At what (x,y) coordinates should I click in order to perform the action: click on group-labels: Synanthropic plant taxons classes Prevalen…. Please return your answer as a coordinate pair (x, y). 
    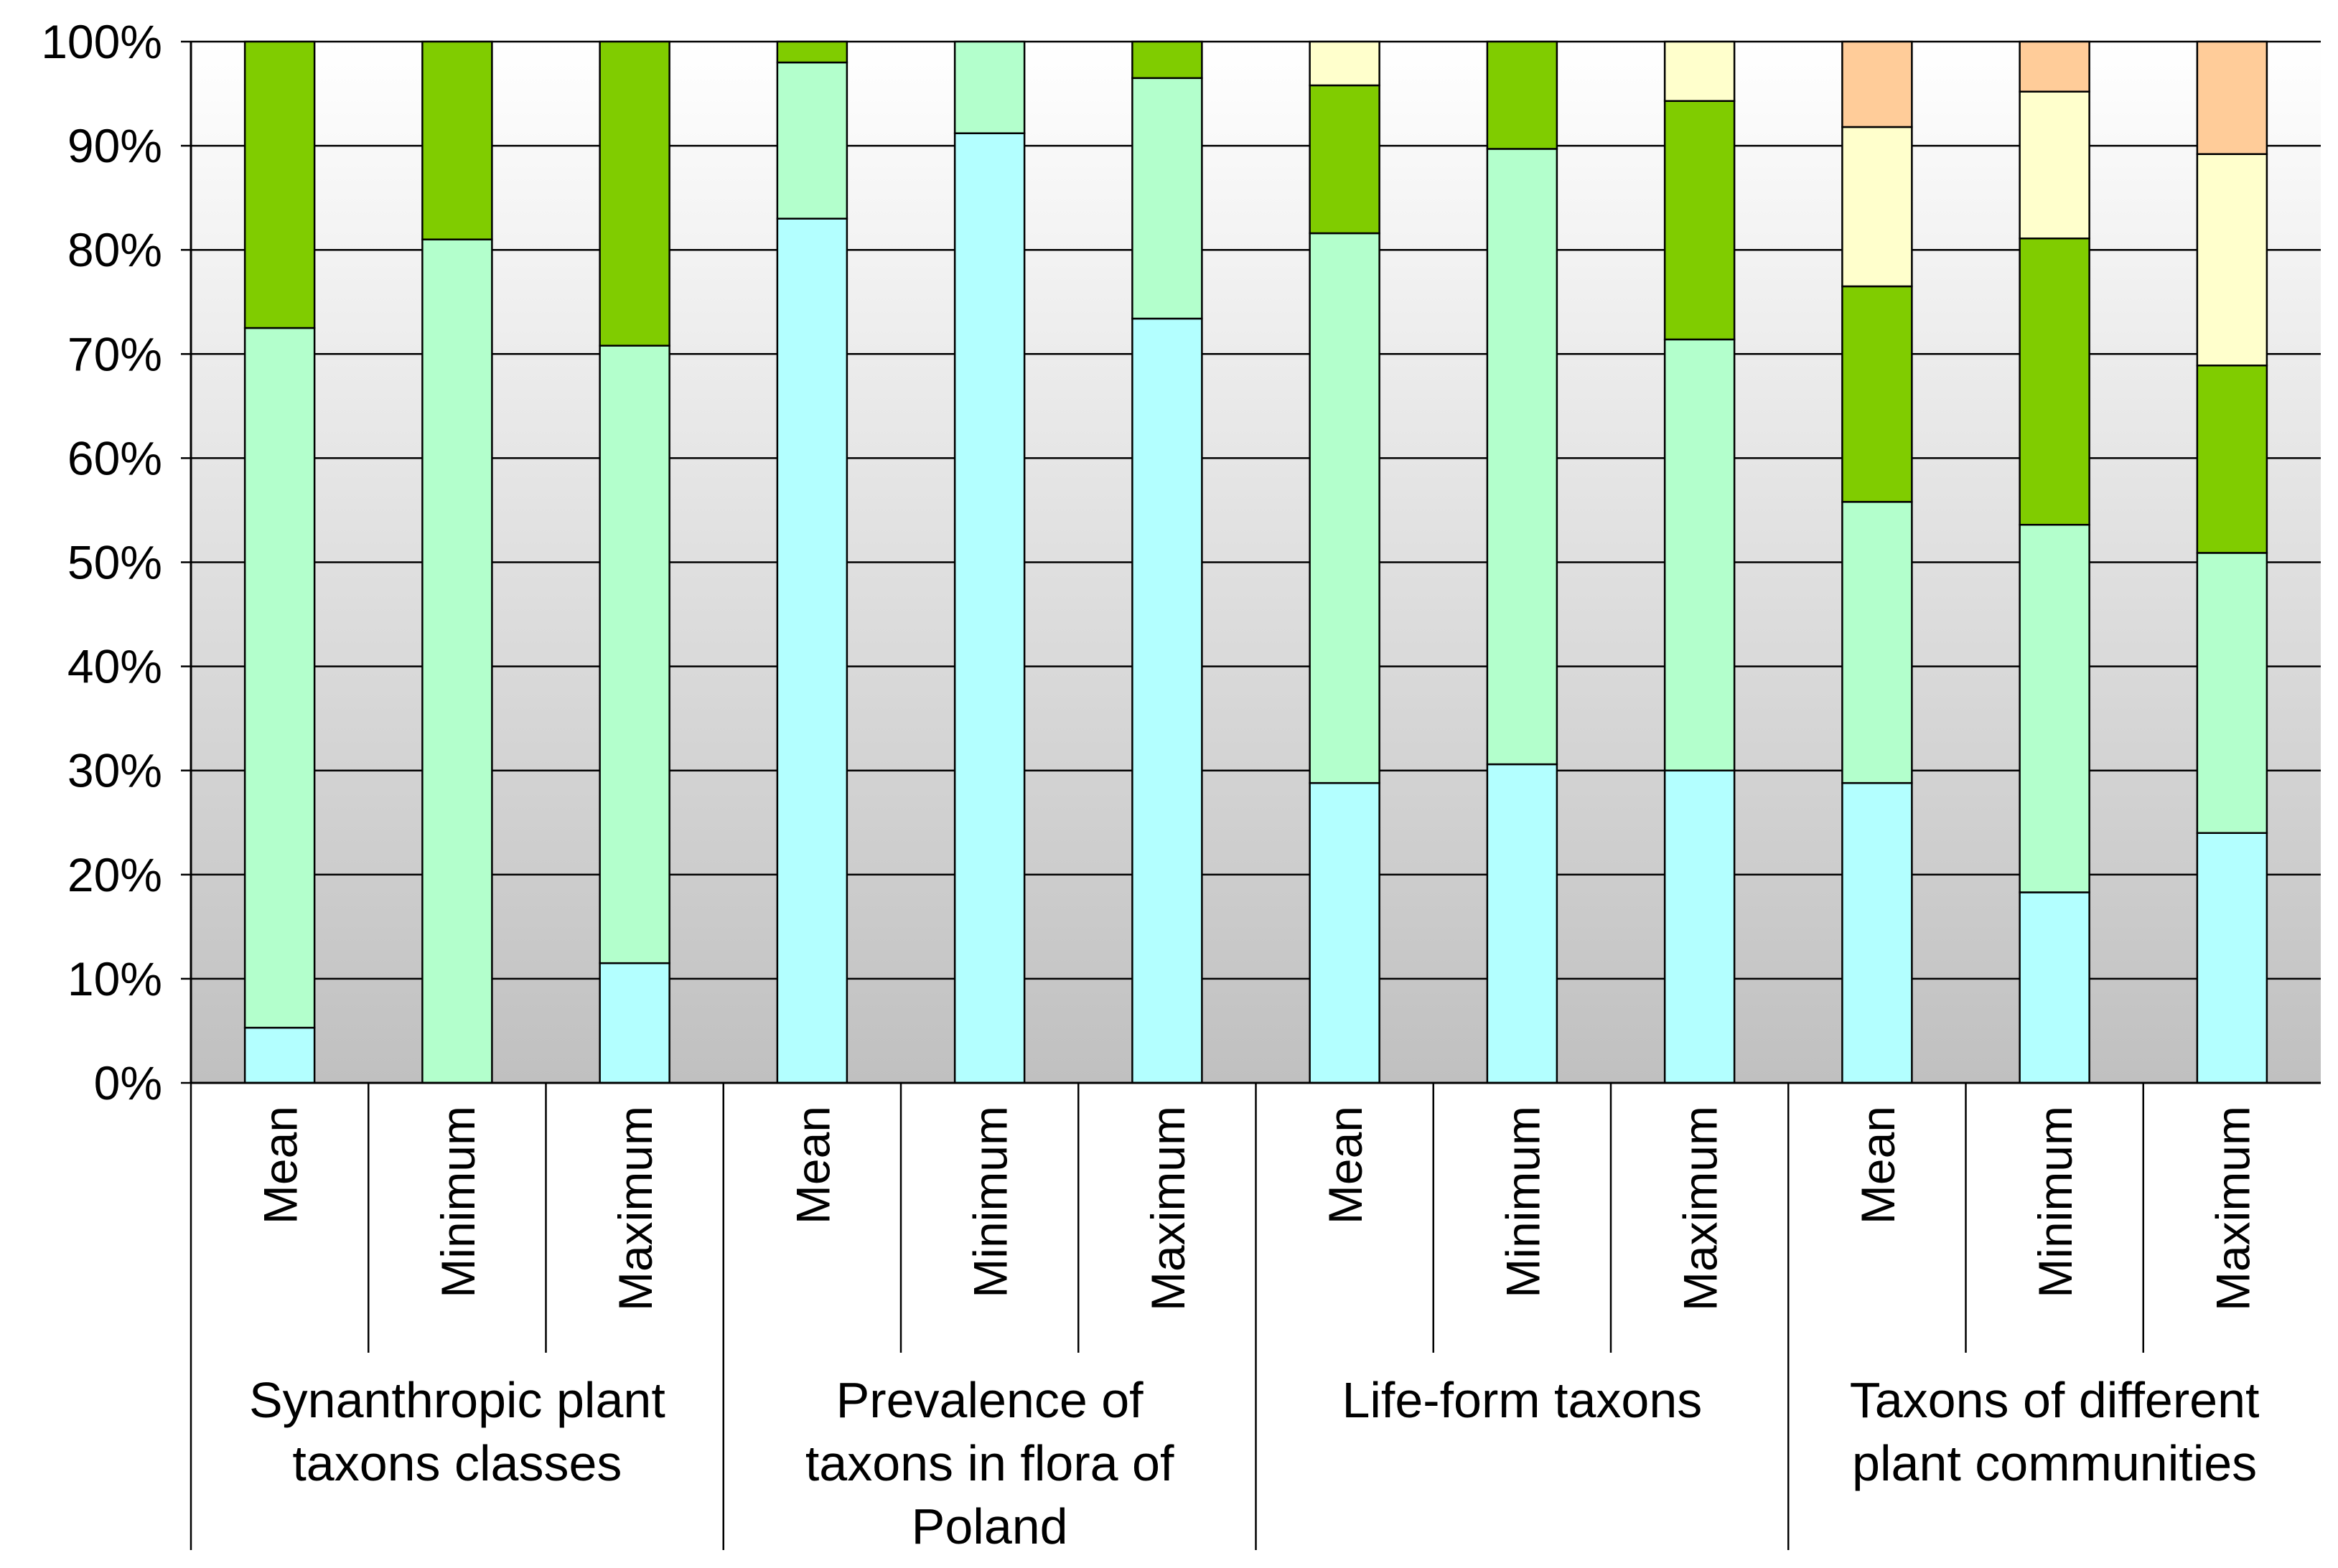
    Looking at the image, I should click on (1254, 1463).